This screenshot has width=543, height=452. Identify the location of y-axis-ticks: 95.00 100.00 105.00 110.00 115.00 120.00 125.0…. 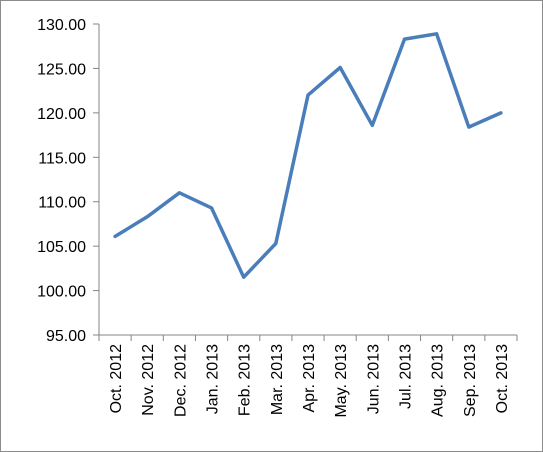
(68, 181).